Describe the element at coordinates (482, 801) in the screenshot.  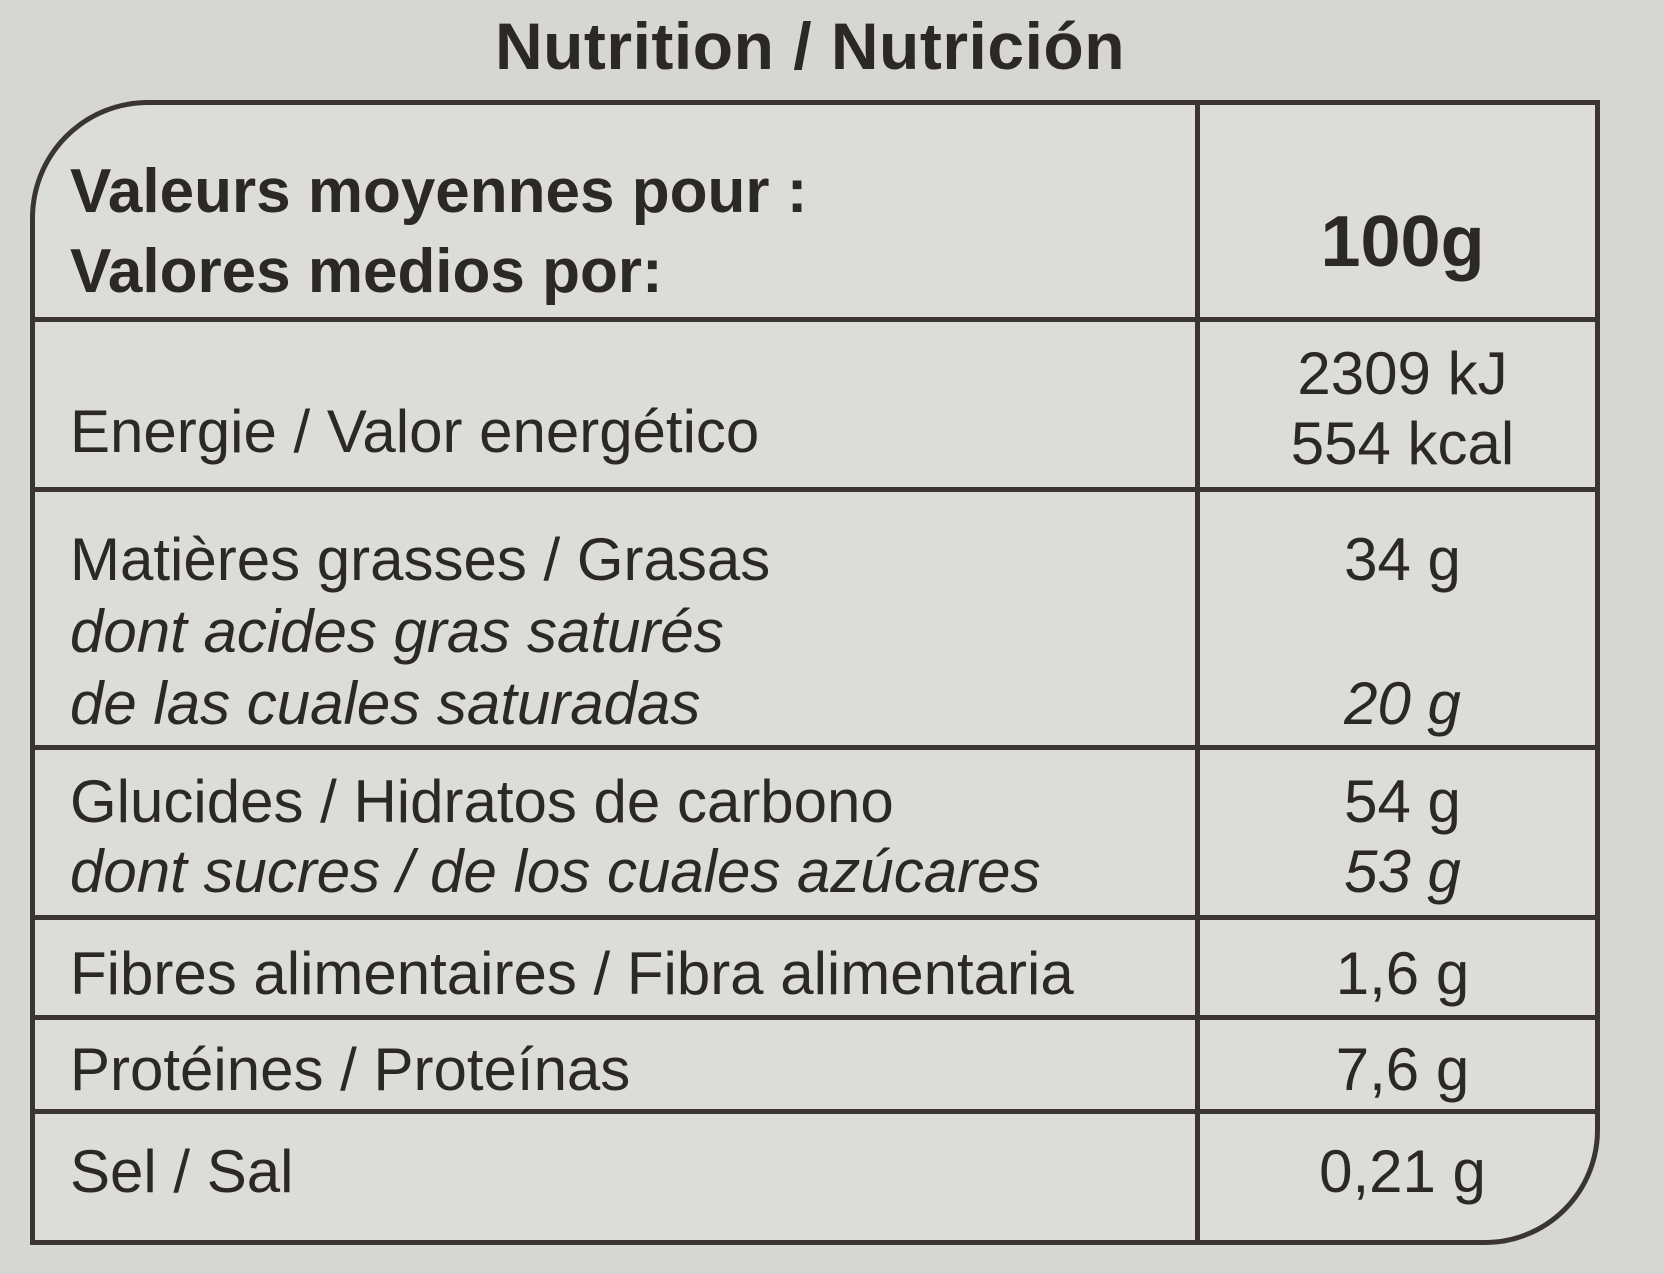
I see `carbohydrates-label: Glucides / Hidratos de carbono` at that location.